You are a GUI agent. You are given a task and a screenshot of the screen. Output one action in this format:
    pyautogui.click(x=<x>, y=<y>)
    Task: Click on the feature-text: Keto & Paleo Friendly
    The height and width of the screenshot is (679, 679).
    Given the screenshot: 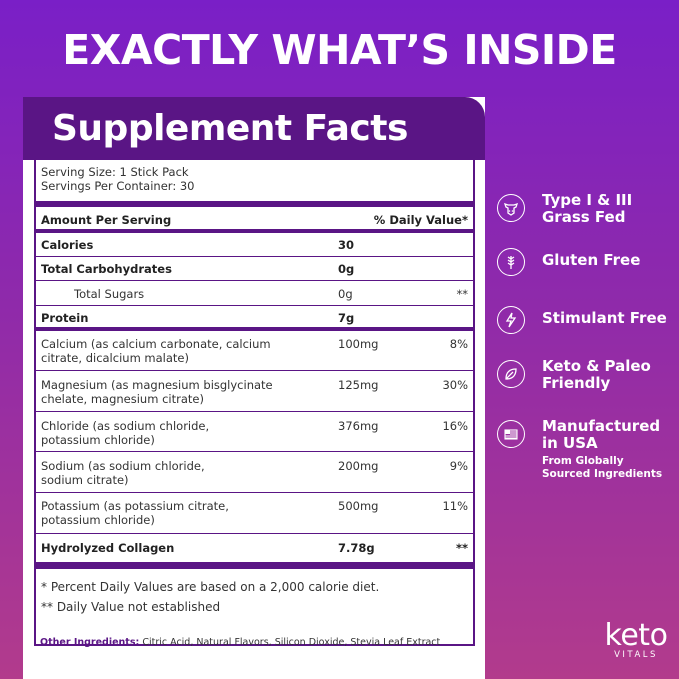 What is the action you would take?
    pyautogui.click(x=610, y=375)
    